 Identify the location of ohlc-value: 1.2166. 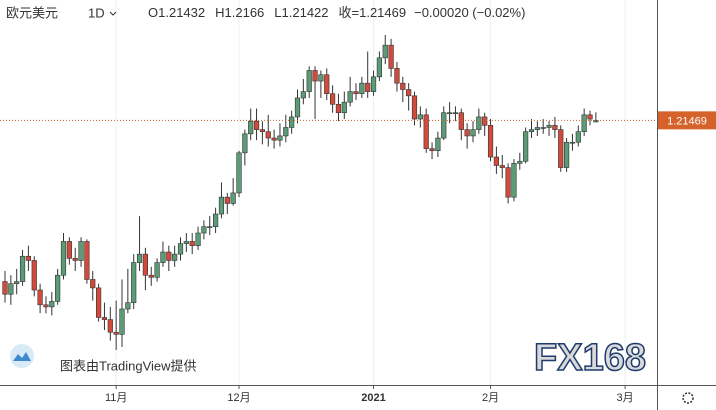
(245, 12).